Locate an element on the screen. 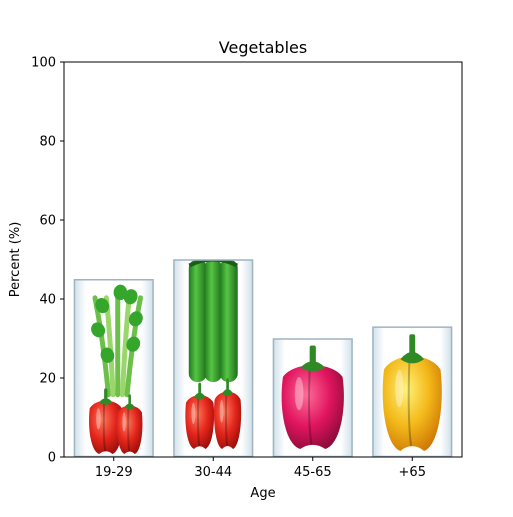 The height and width of the screenshot is (517, 513). celery-stalk is located at coordinates (125, 346).